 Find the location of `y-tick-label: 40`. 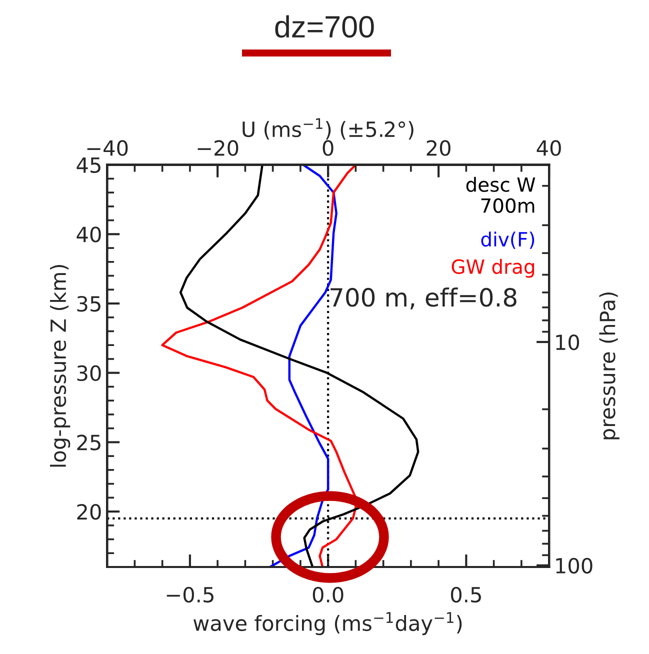

y-tick-label: 40 is located at coordinates (88, 234).